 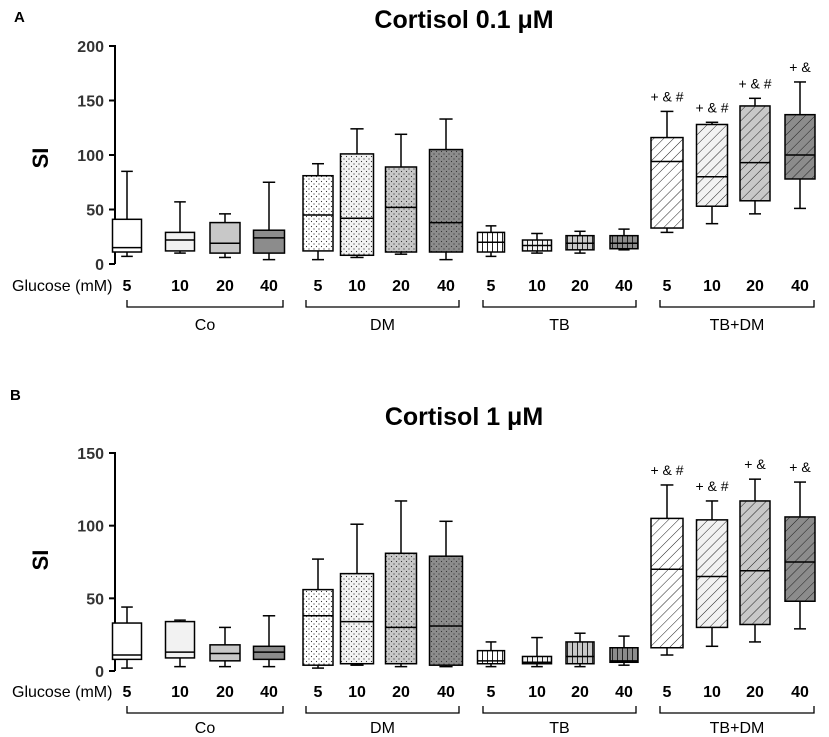 I want to click on panel-letter: B, so click(x=15, y=395).